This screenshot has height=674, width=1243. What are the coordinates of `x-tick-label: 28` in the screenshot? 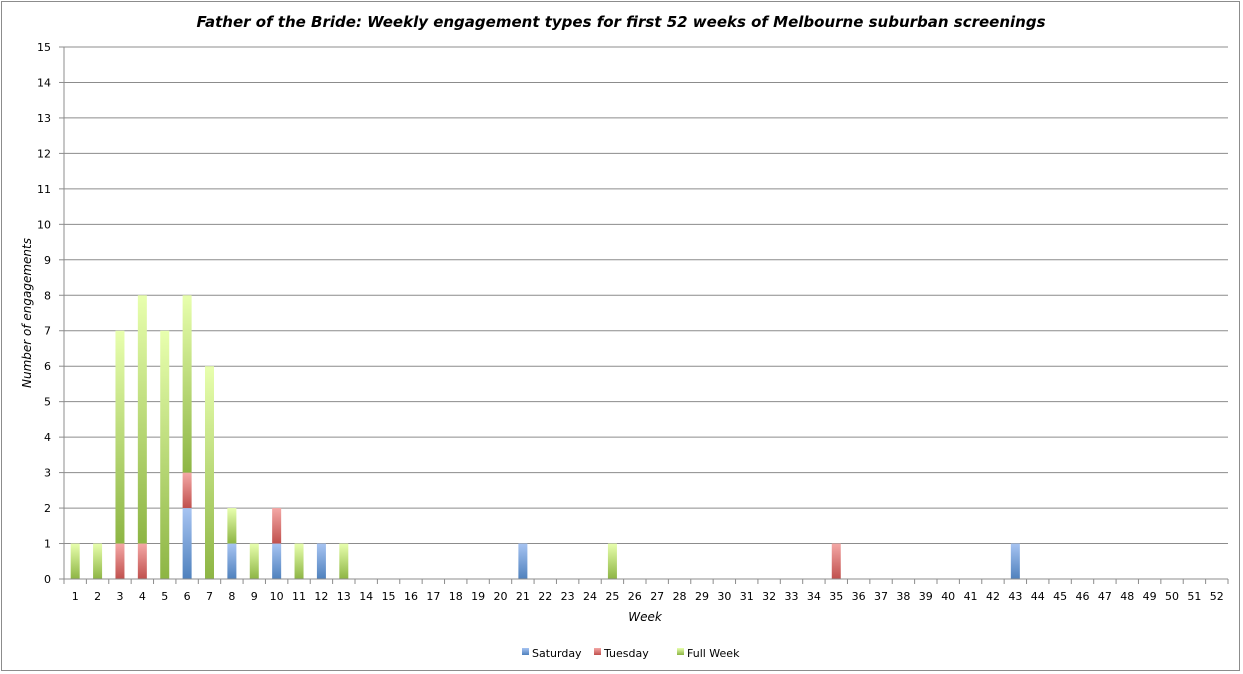 It's located at (680, 596).